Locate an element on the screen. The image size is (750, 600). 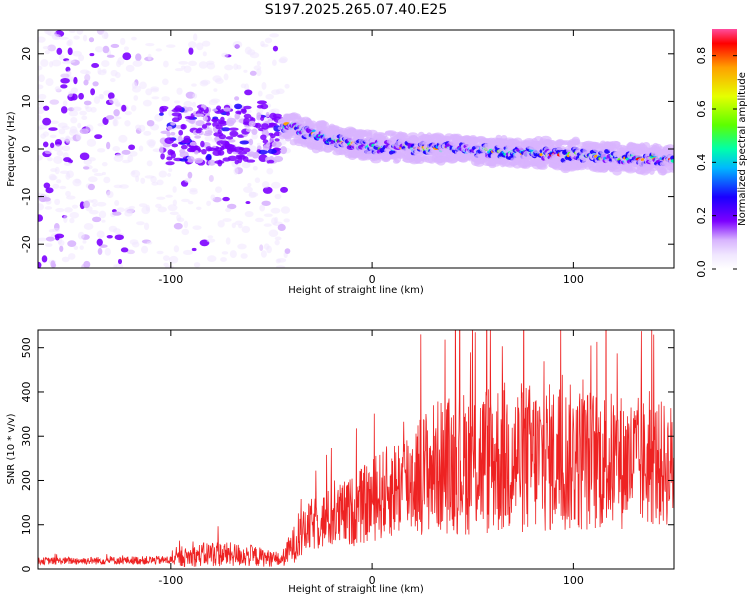
spectrogram-xtick-label: -100 is located at coordinates (170, 279).